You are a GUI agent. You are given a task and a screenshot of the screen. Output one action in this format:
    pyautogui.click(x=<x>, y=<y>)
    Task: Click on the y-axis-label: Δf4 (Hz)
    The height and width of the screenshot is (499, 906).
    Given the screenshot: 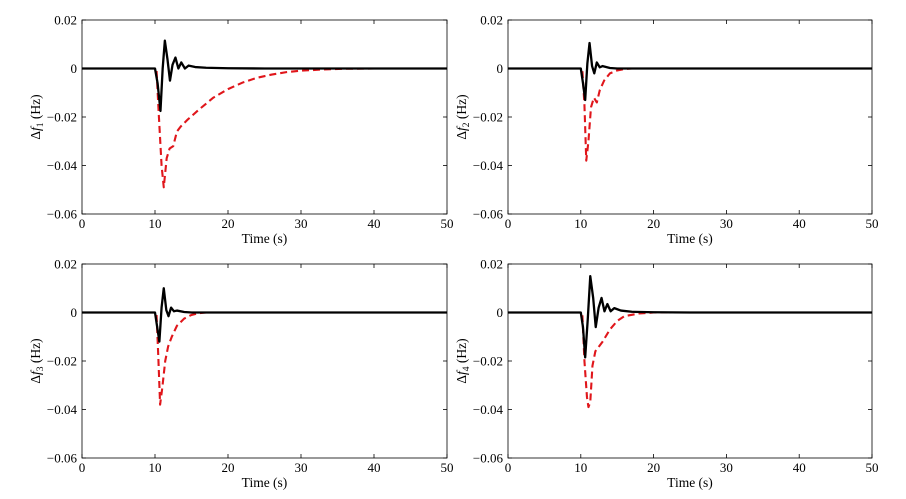 What is the action you would take?
    pyautogui.click(x=463, y=360)
    